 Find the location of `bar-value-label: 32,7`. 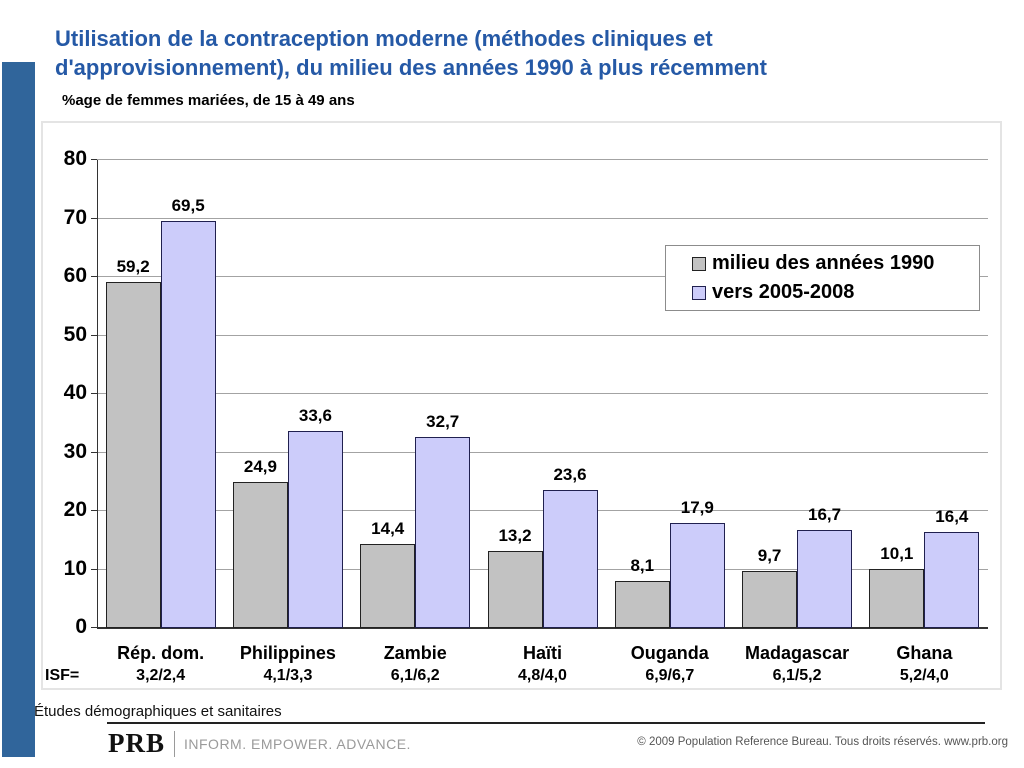

bar-value-label: 32,7 is located at coordinates (443, 421).